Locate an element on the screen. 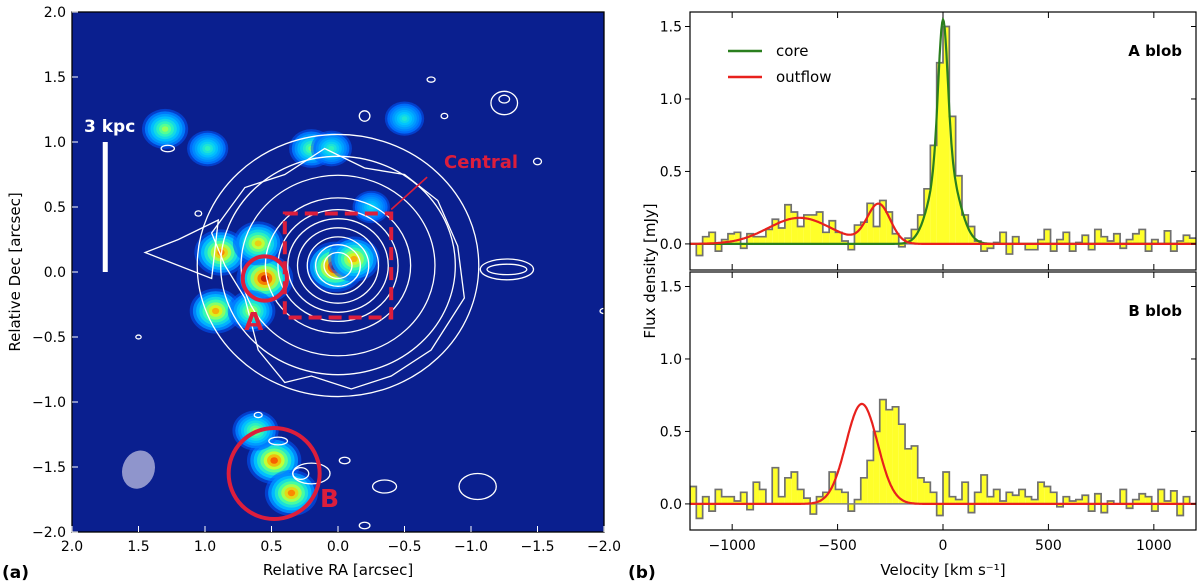 This screenshot has height=583, width=1200. model-outflow is located at coordinates (943, 223).